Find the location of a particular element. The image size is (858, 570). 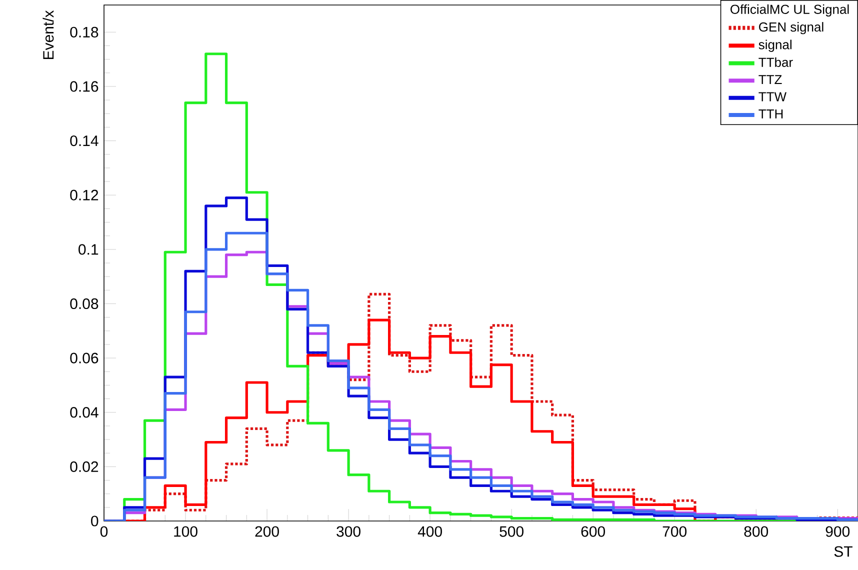

y-tick-label: 0.14 is located at coordinates (84, 140).